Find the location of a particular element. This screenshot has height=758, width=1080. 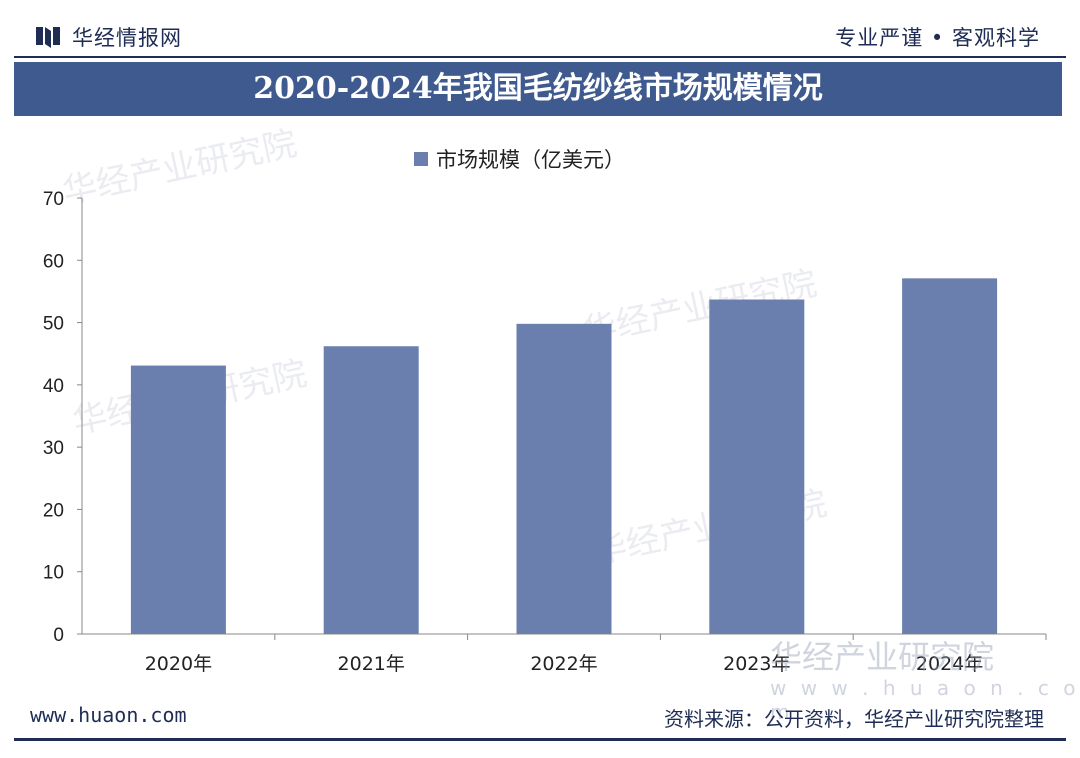

y-tick-label: 40 is located at coordinates (53, 386).